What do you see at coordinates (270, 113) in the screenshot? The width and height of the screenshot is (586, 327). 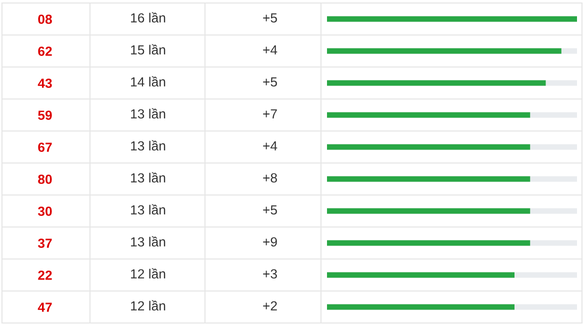 I see `text: +7` at bounding box center [270, 113].